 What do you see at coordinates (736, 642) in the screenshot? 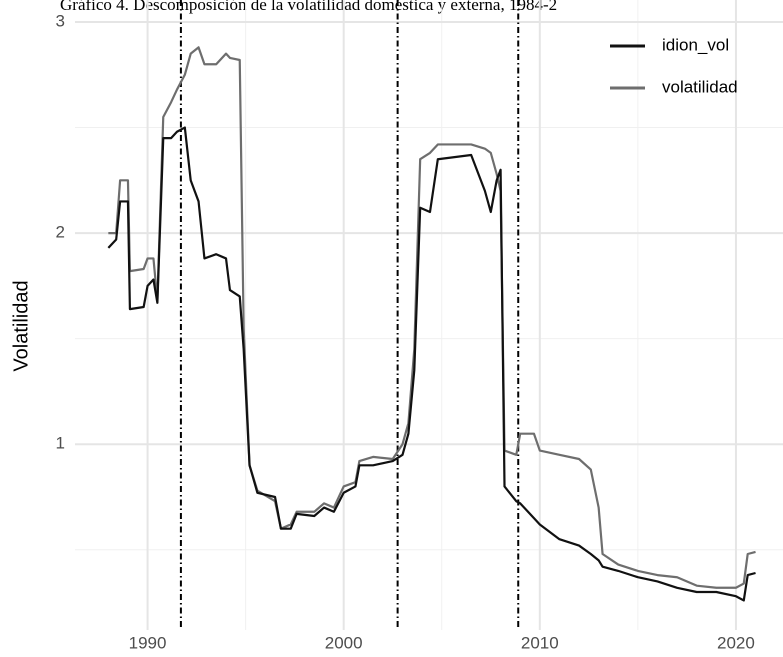
I see `x-tick-label: 2020` at bounding box center [736, 642].